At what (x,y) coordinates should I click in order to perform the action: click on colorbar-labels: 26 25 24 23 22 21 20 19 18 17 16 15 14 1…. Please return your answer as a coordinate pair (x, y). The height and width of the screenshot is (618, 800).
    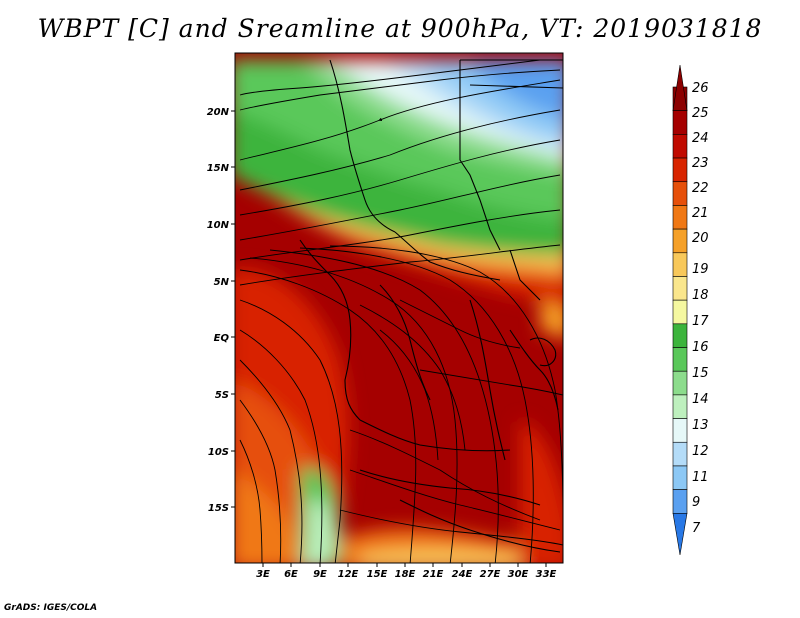
    Looking at the image, I should click on (700, 308).